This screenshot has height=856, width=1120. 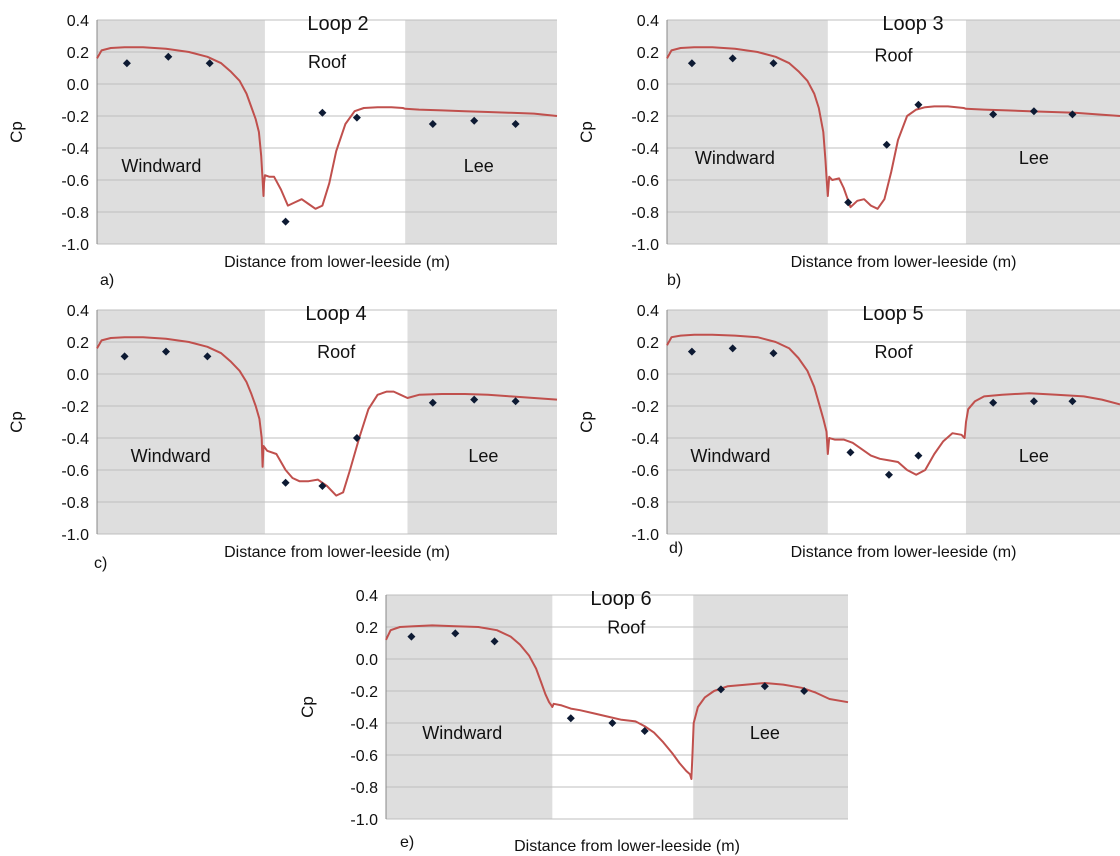 I want to click on chart-title: Loop 6, so click(x=620, y=599).